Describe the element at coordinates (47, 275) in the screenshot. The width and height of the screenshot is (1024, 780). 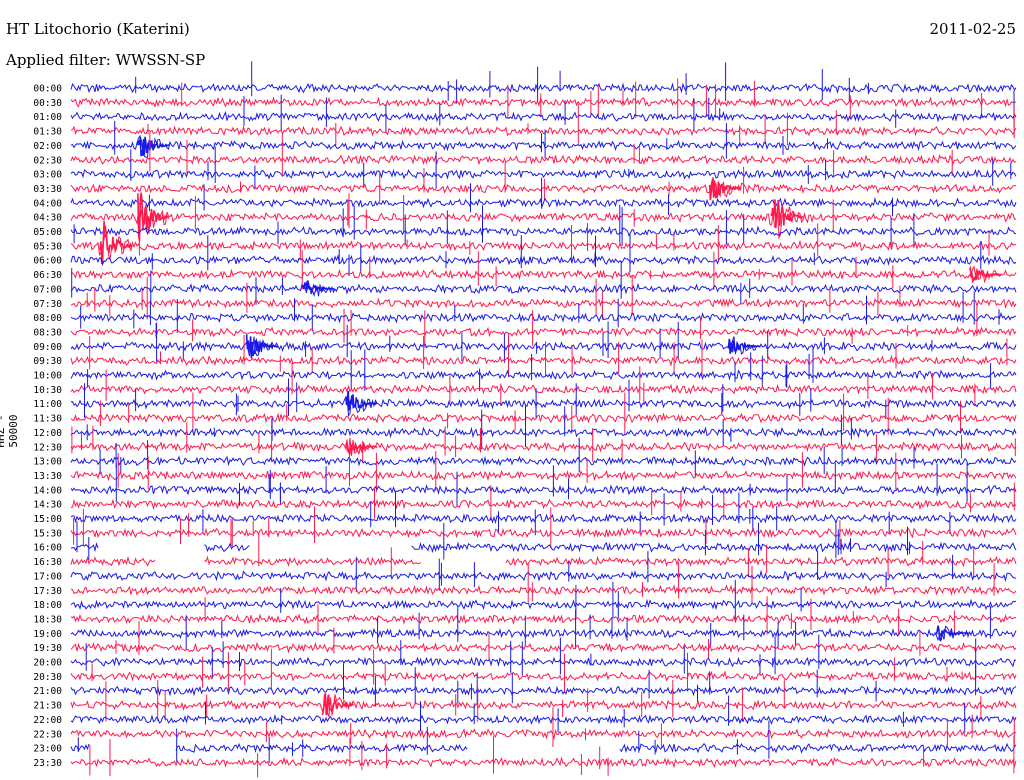
I see `row-time-label: 06:30` at that location.